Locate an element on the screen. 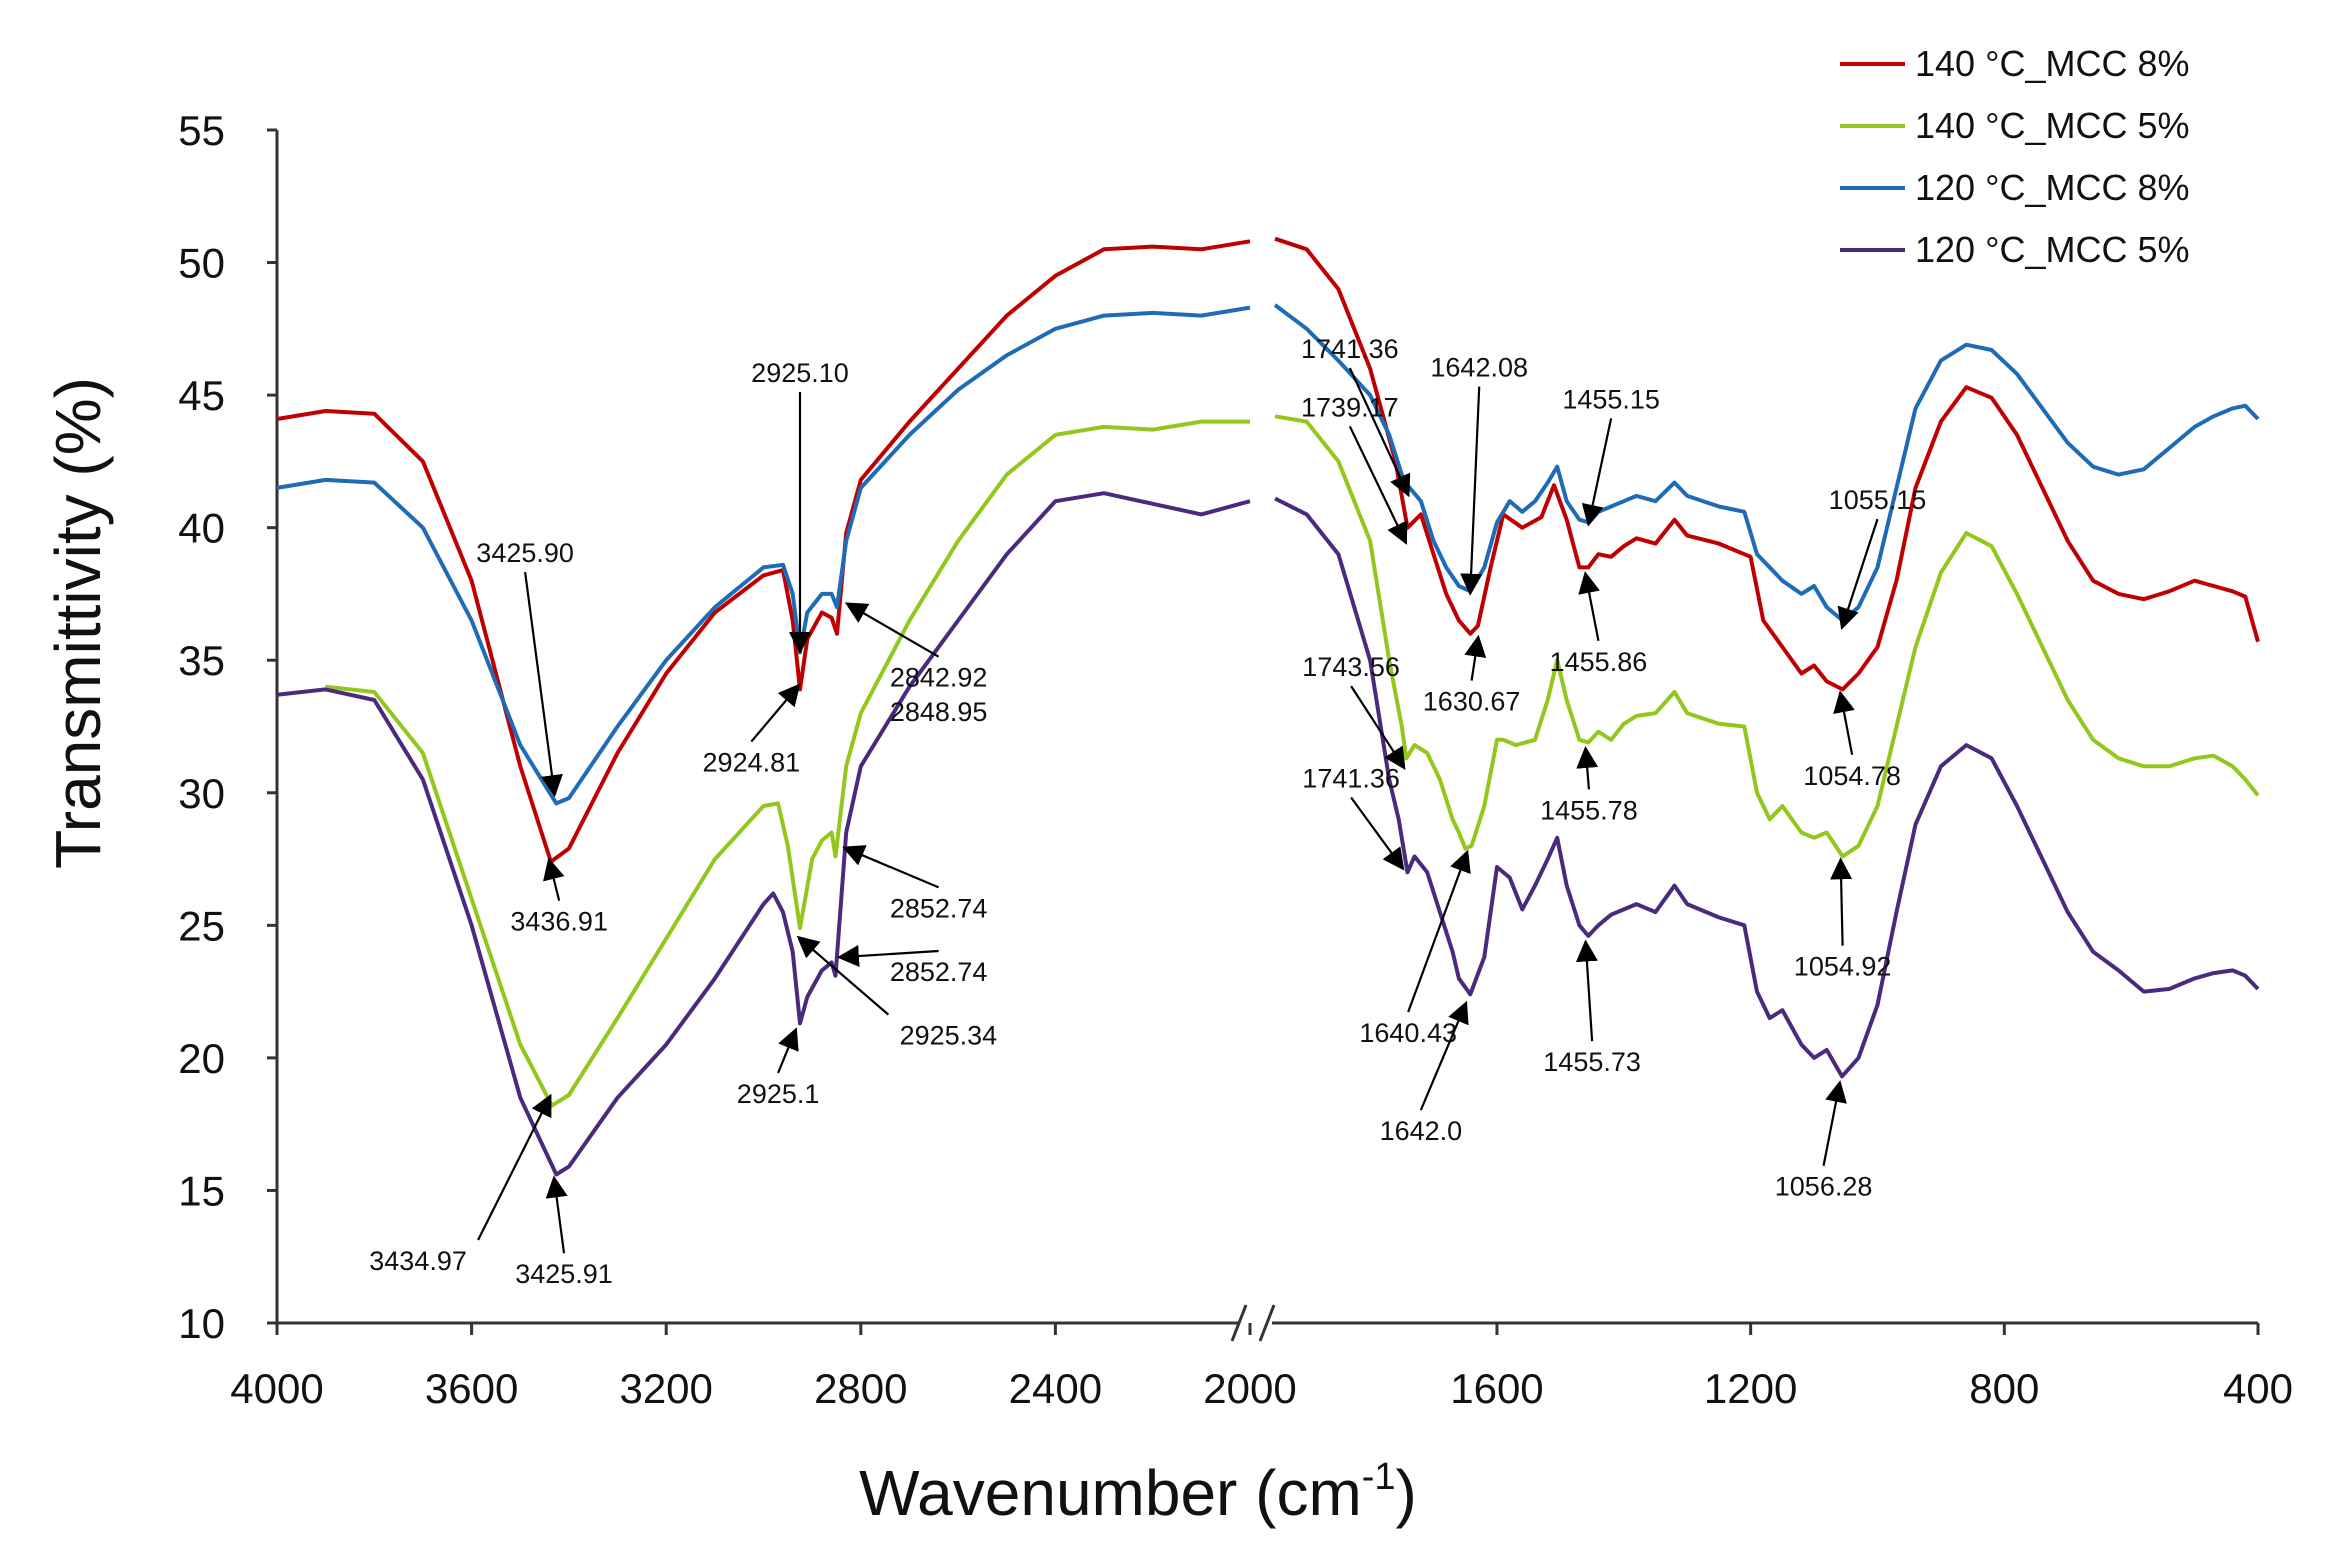 The image size is (2339, 1560). peak-label: 1743.56 is located at coordinates (1351, 667).